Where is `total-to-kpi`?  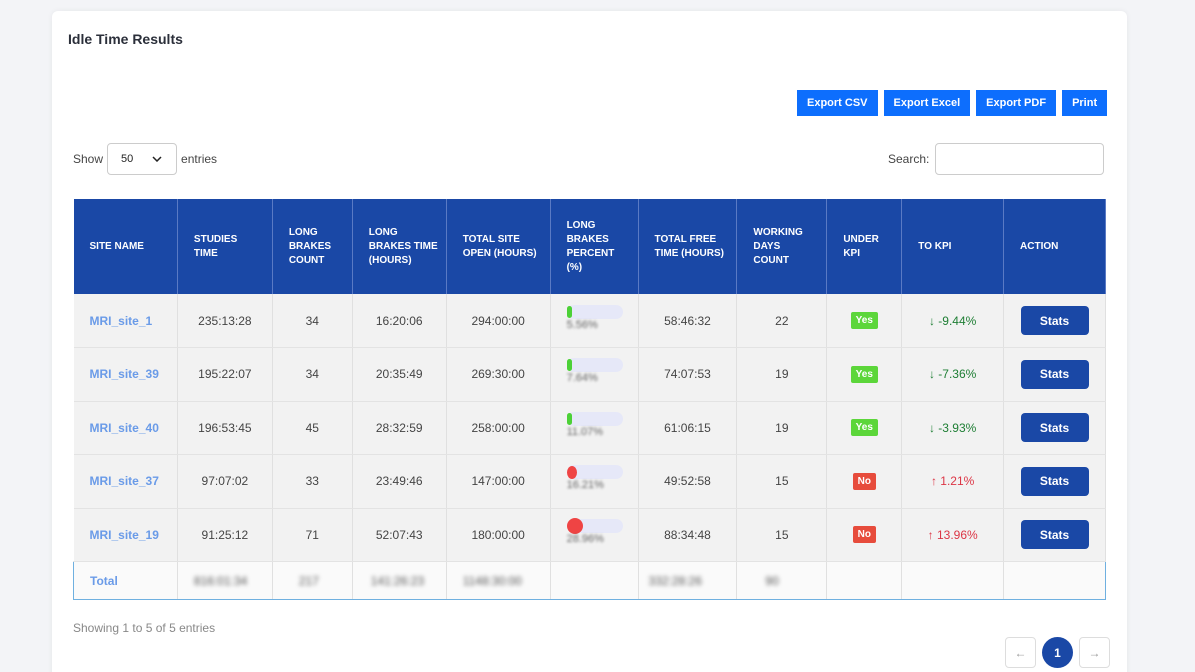
total-to-kpi is located at coordinates (953, 580).